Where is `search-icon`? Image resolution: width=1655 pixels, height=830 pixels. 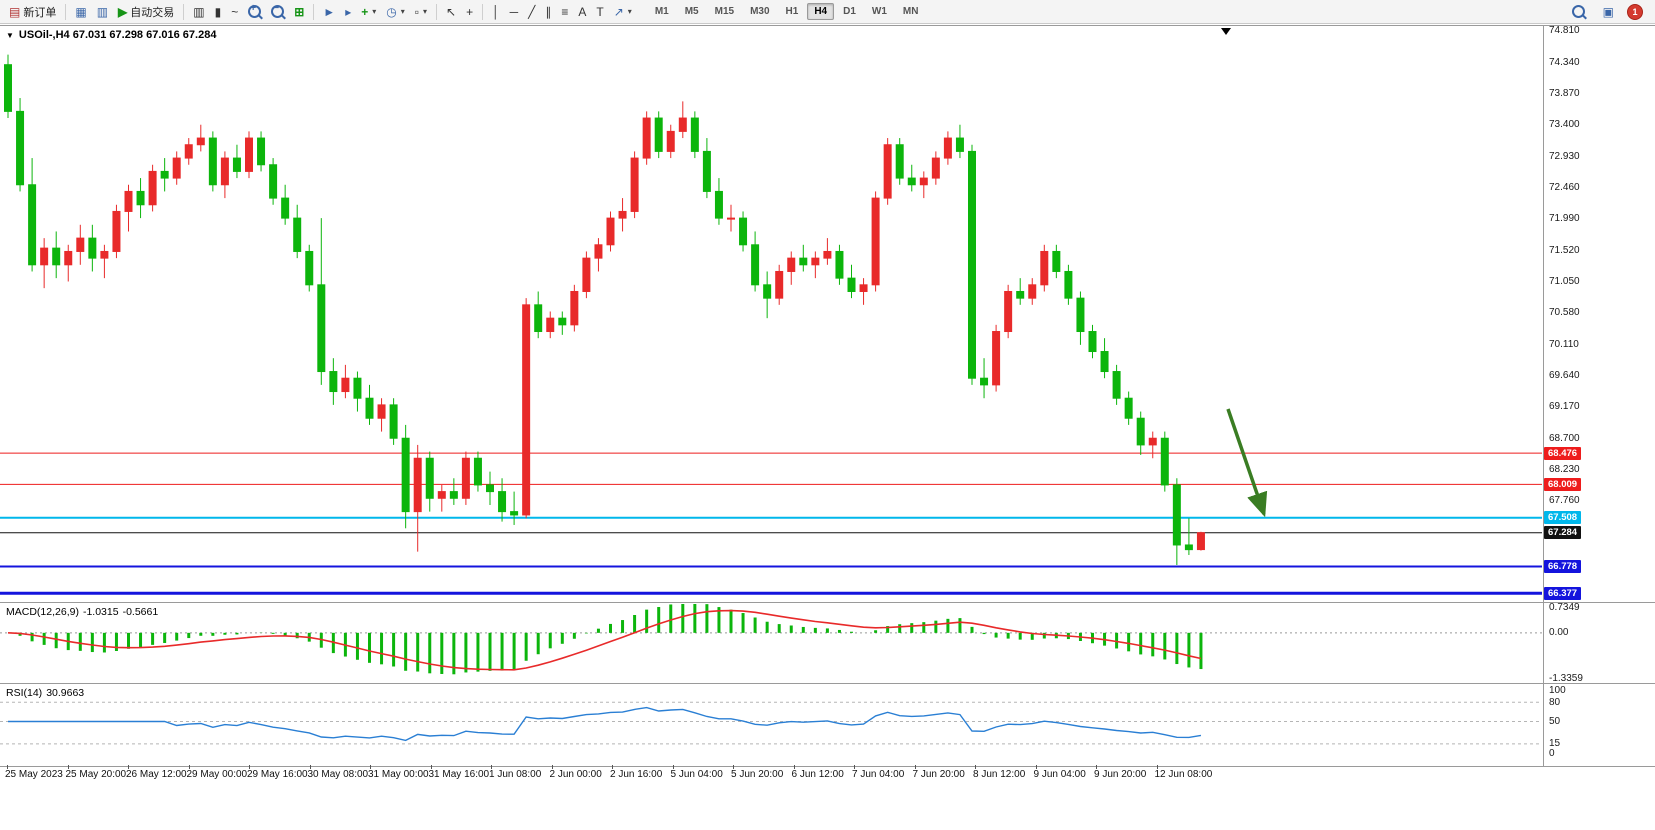
search-icon is located at coordinates (1578, 11).